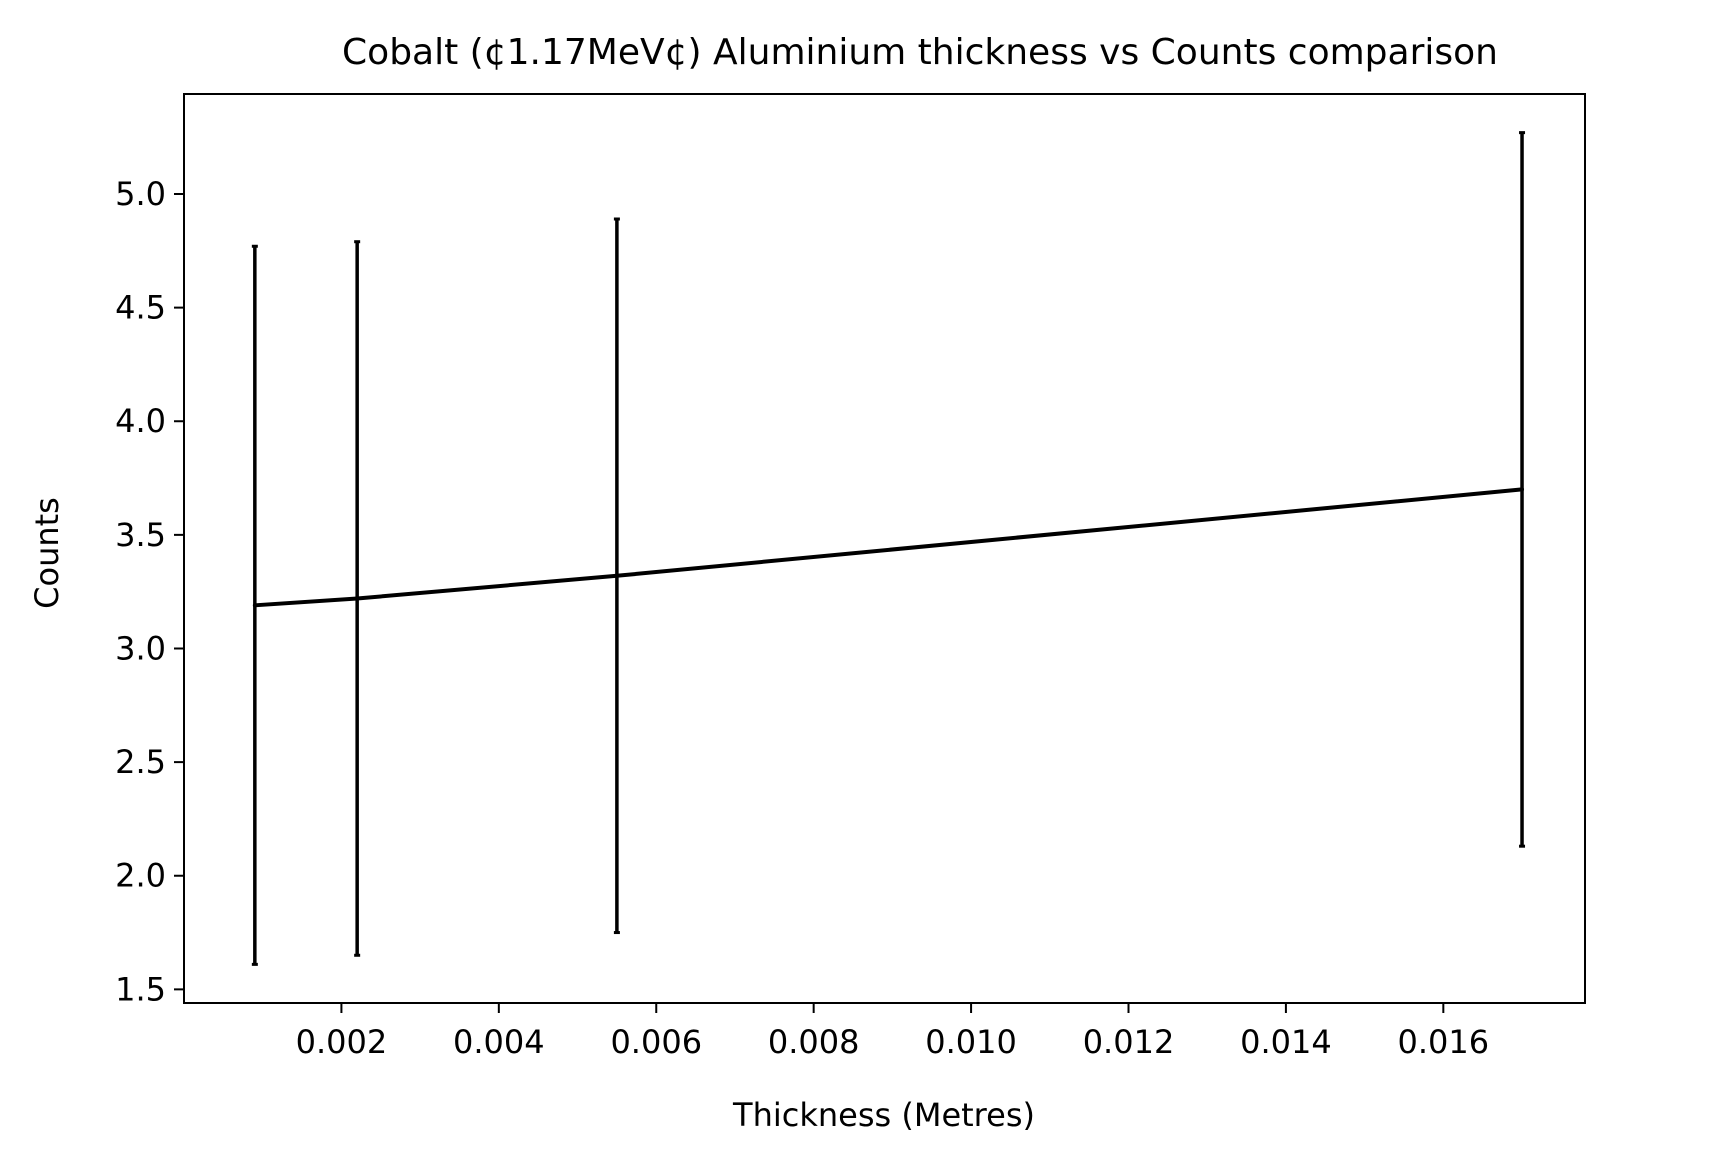 This screenshot has height=1158, width=1712. I want to click on y-tick-label: 4.0, so click(140, 421).